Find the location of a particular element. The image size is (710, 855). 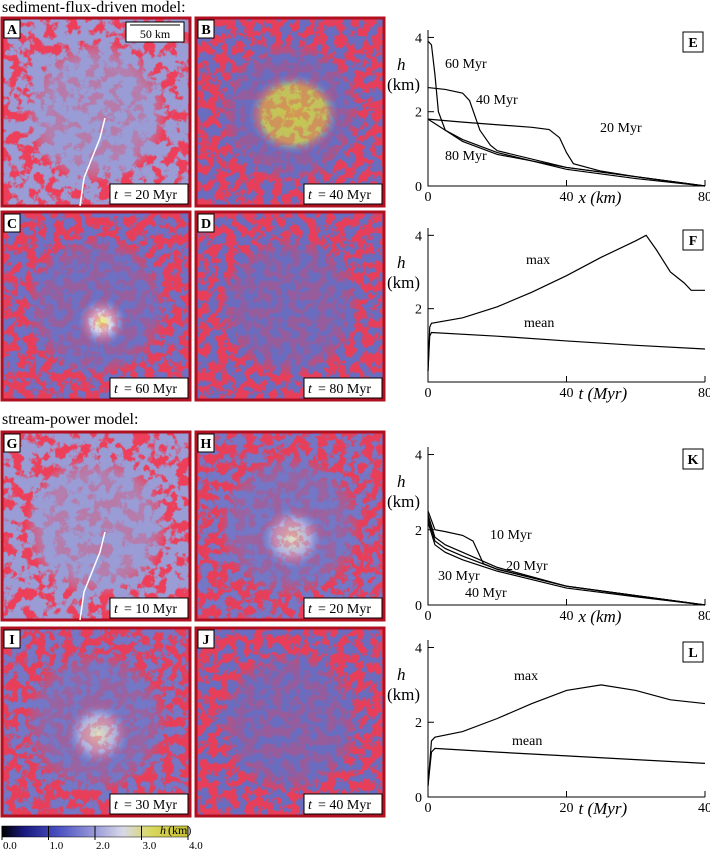

panel-letter: A is located at coordinates (12, 30).